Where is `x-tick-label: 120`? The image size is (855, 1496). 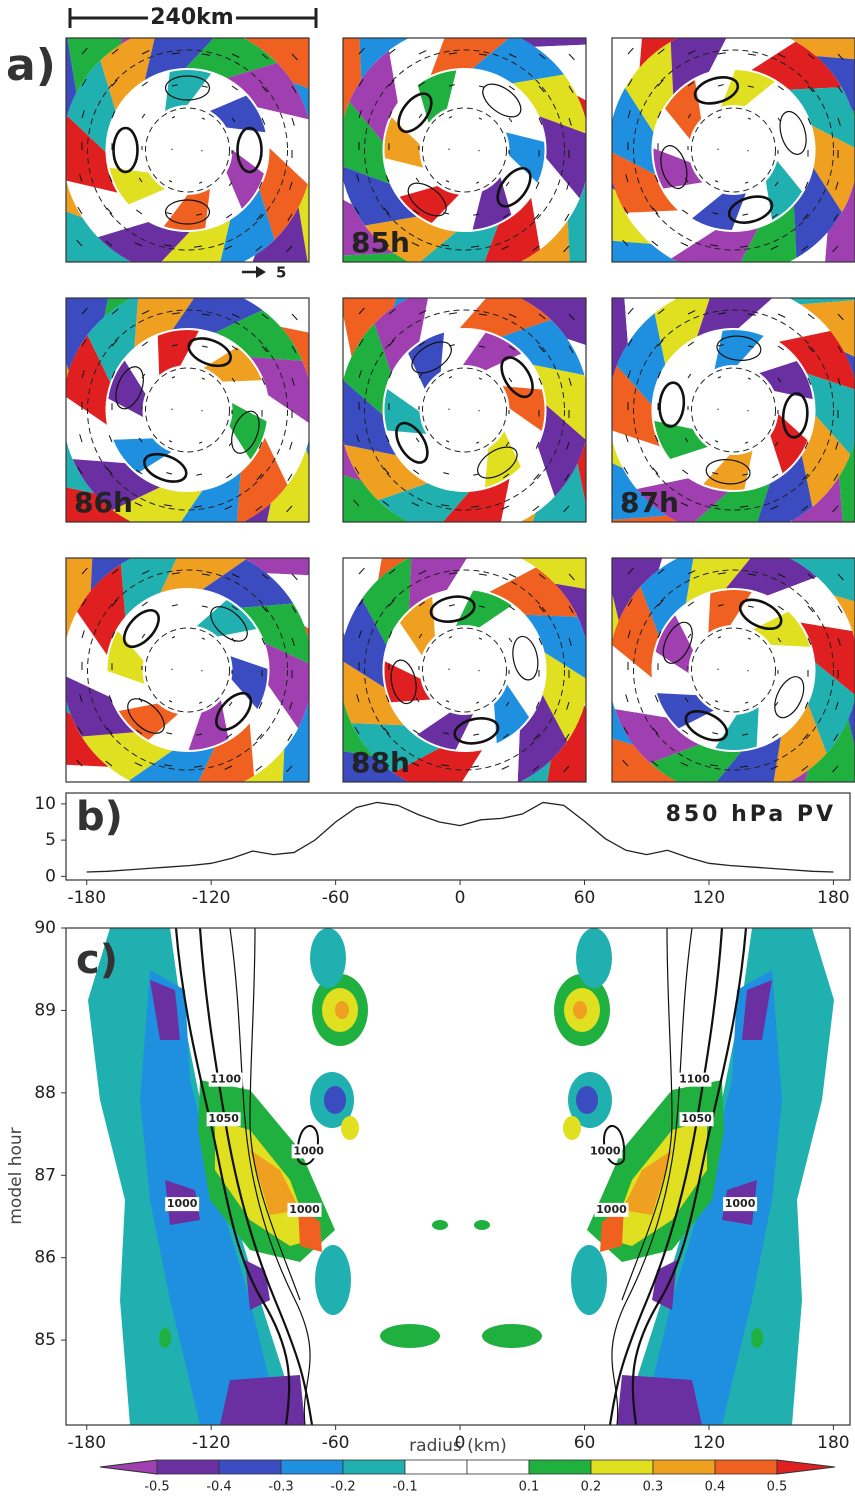 x-tick-label: 120 is located at coordinates (709, 898).